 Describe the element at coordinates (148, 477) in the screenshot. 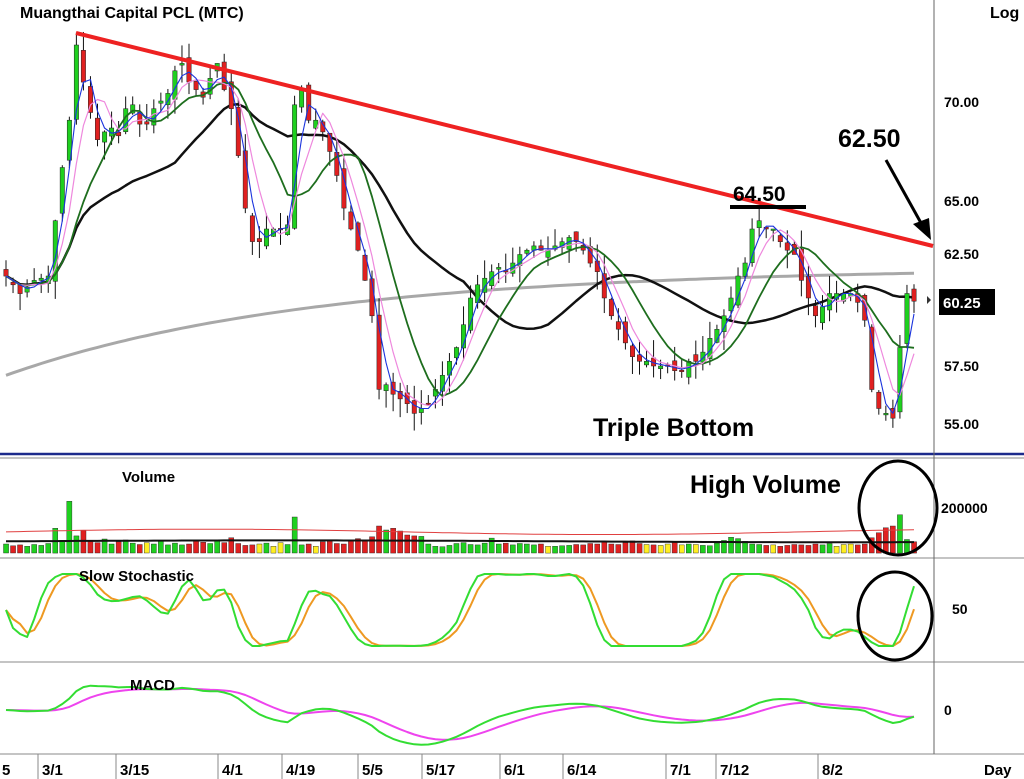

I see `volume-panel-title: Volume` at that location.